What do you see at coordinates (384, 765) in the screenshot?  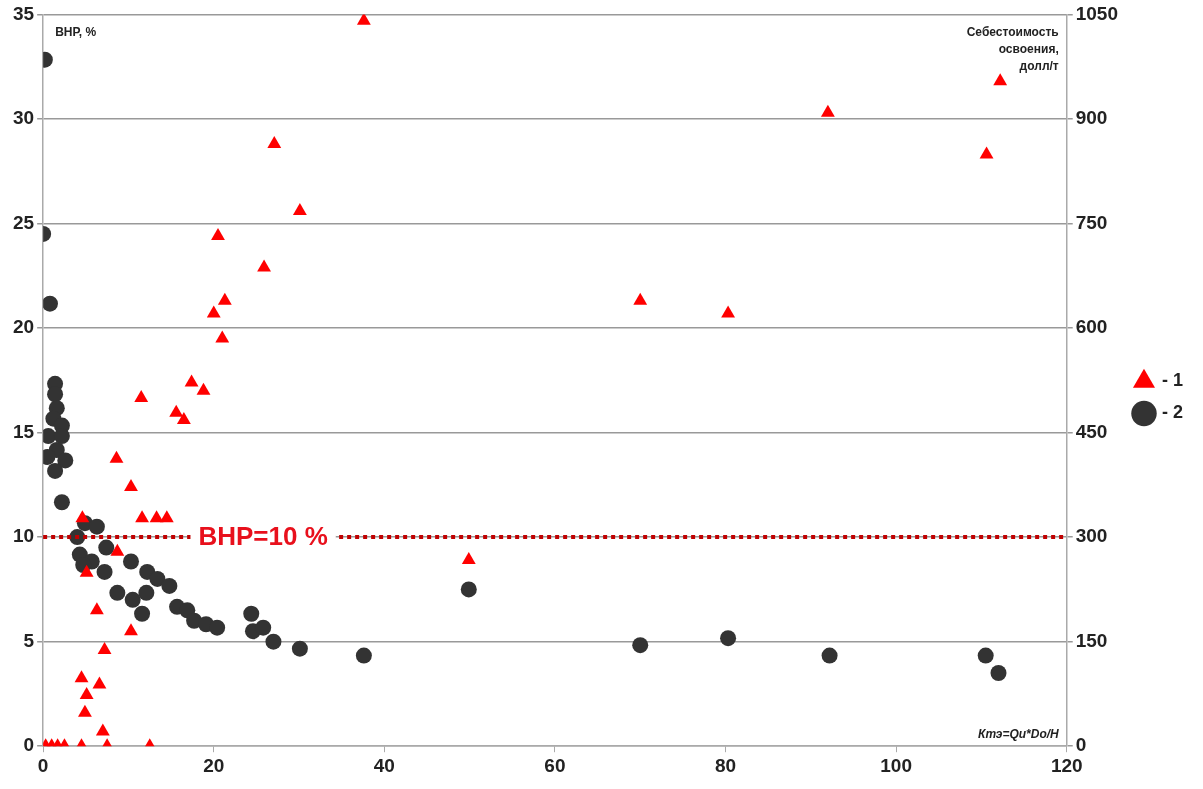 I see `x-tick-label: 40` at bounding box center [384, 765].